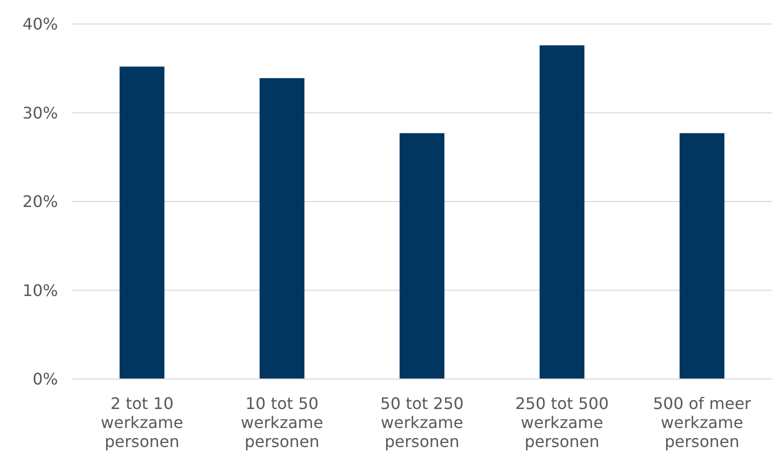 The image size is (774, 460). What do you see at coordinates (282, 422) in the screenshot?
I see `x-tick-label: 10 tot 50 werkzame personen` at bounding box center [282, 422].